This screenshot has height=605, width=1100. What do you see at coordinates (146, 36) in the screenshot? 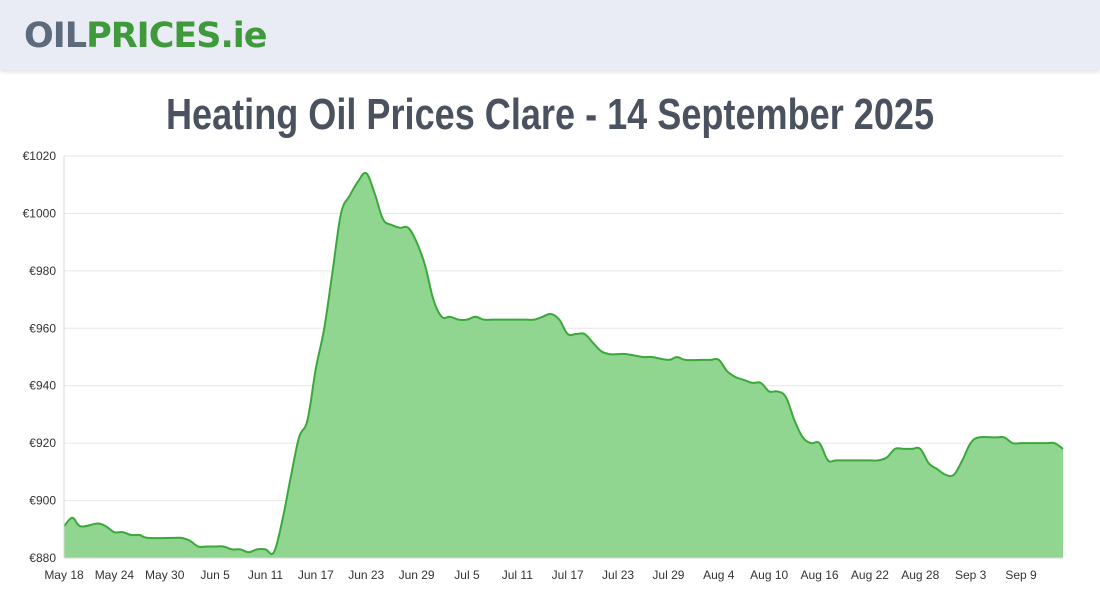
I see `site-logo: OILPRICES.ie` at bounding box center [146, 36].